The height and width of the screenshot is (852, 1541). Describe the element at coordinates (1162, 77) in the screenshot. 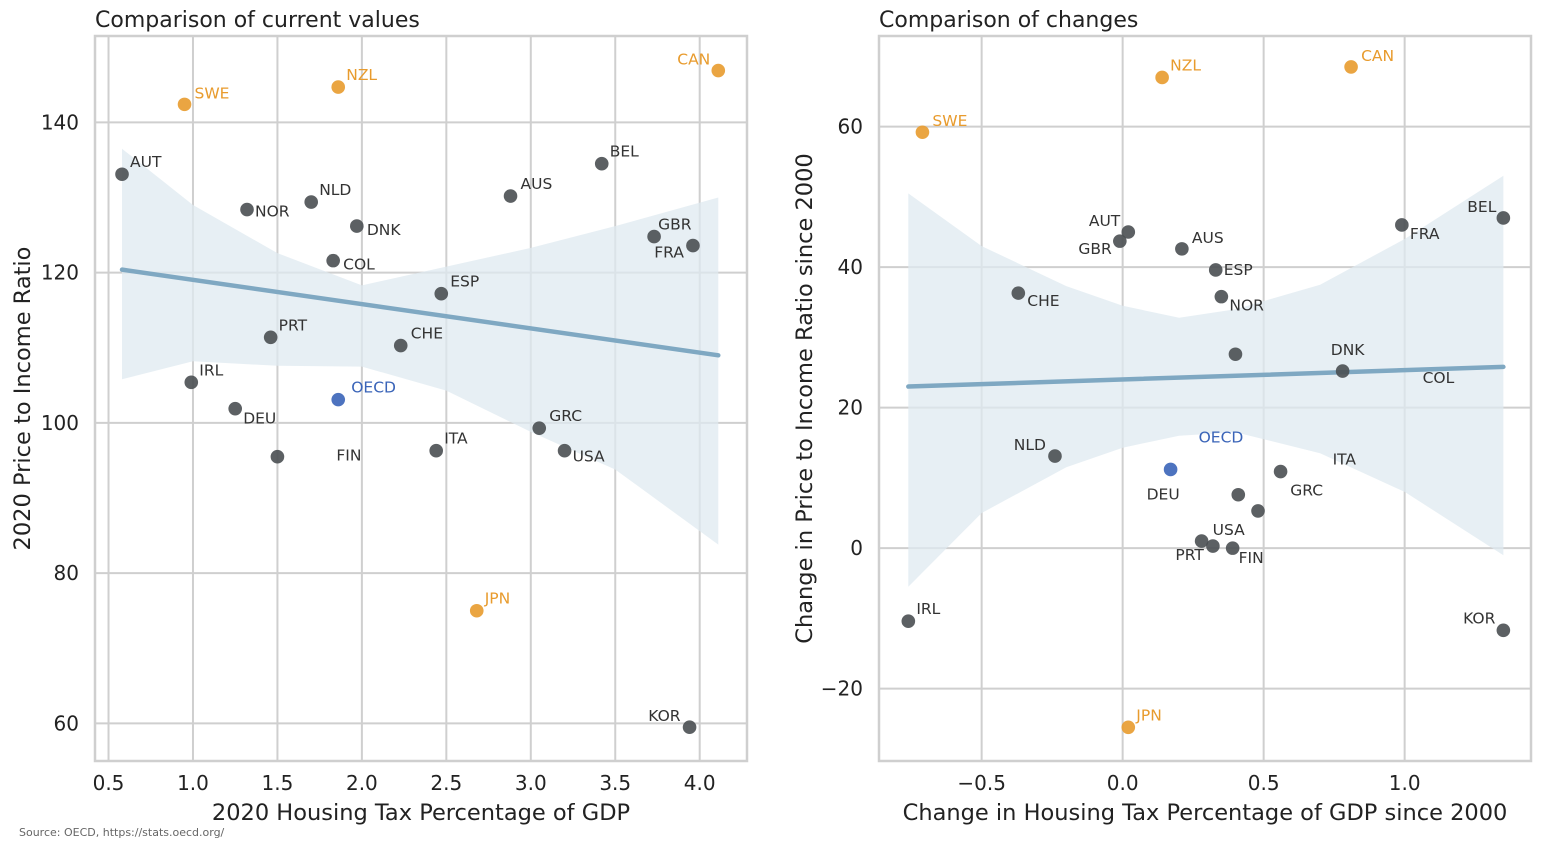

I see `data-point-nzl` at that location.